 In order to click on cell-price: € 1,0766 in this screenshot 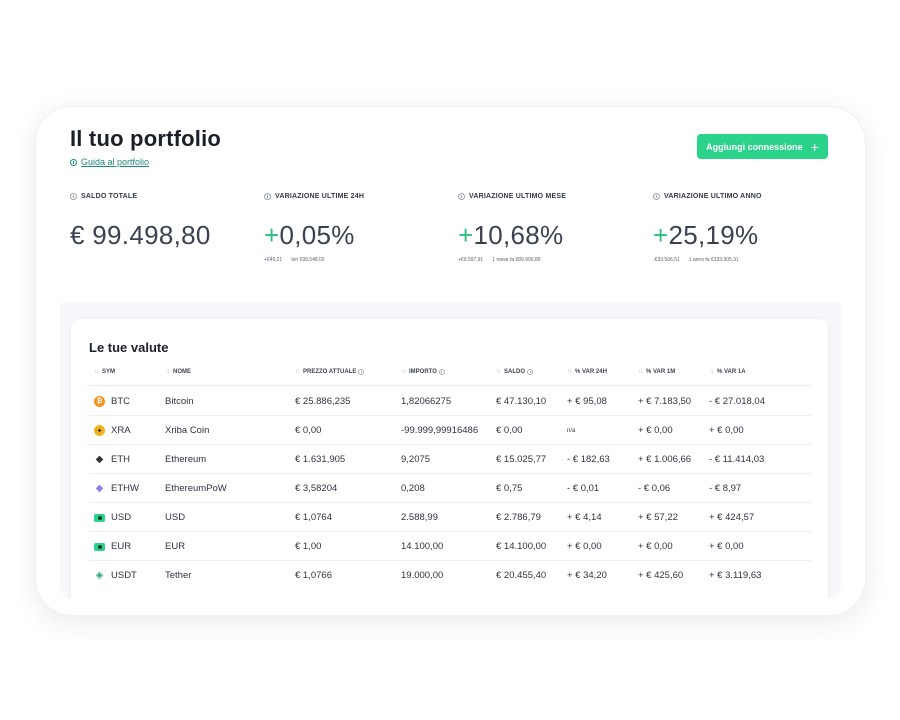, I will do `click(313, 575)`.